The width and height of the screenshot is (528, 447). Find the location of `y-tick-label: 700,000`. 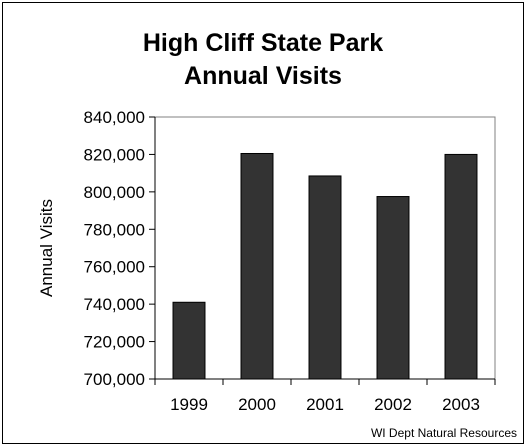

y-tick-label: 700,000 is located at coordinates (114, 379).